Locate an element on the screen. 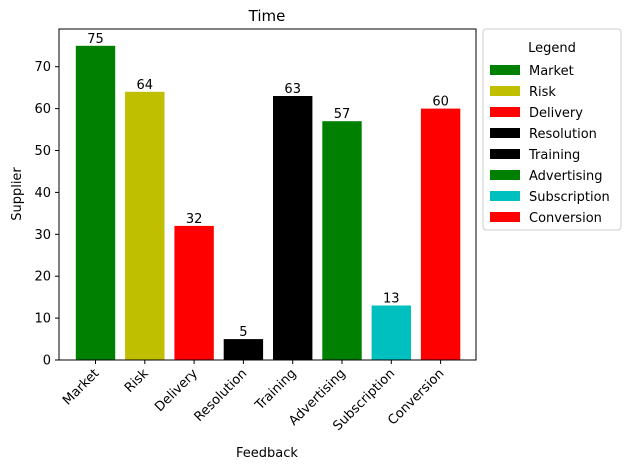  legend-label-market: Market is located at coordinates (551, 71).